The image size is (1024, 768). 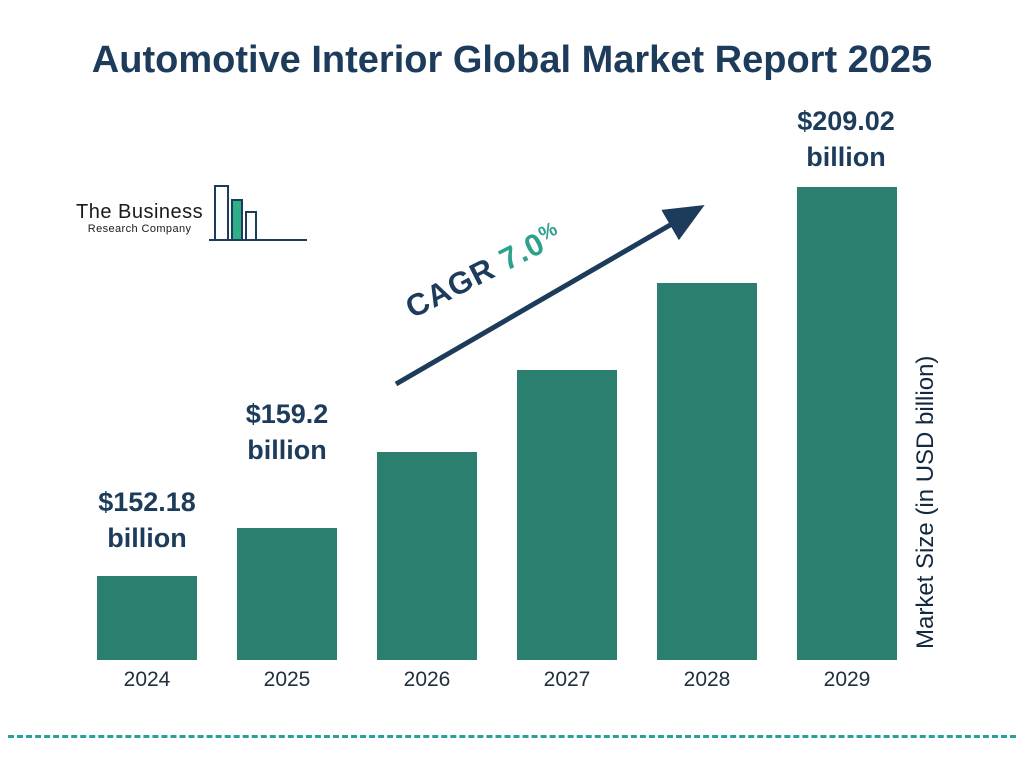 What do you see at coordinates (497, 680) in the screenshot?
I see `x-axis-labels: 2024 2025 2026 2027 2028 2029` at bounding box center [497, 680].